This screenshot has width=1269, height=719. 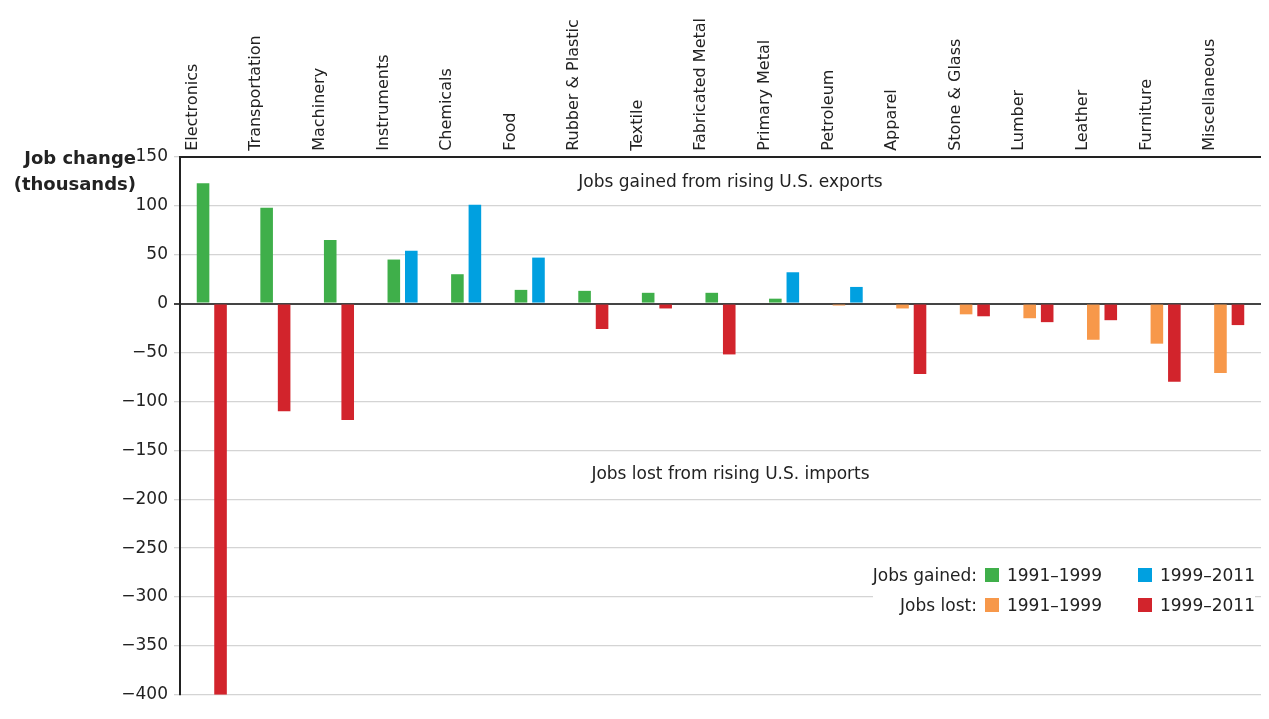 I want to click on x-tick-label: Fabricated Metal, so click(x=700, y=84).